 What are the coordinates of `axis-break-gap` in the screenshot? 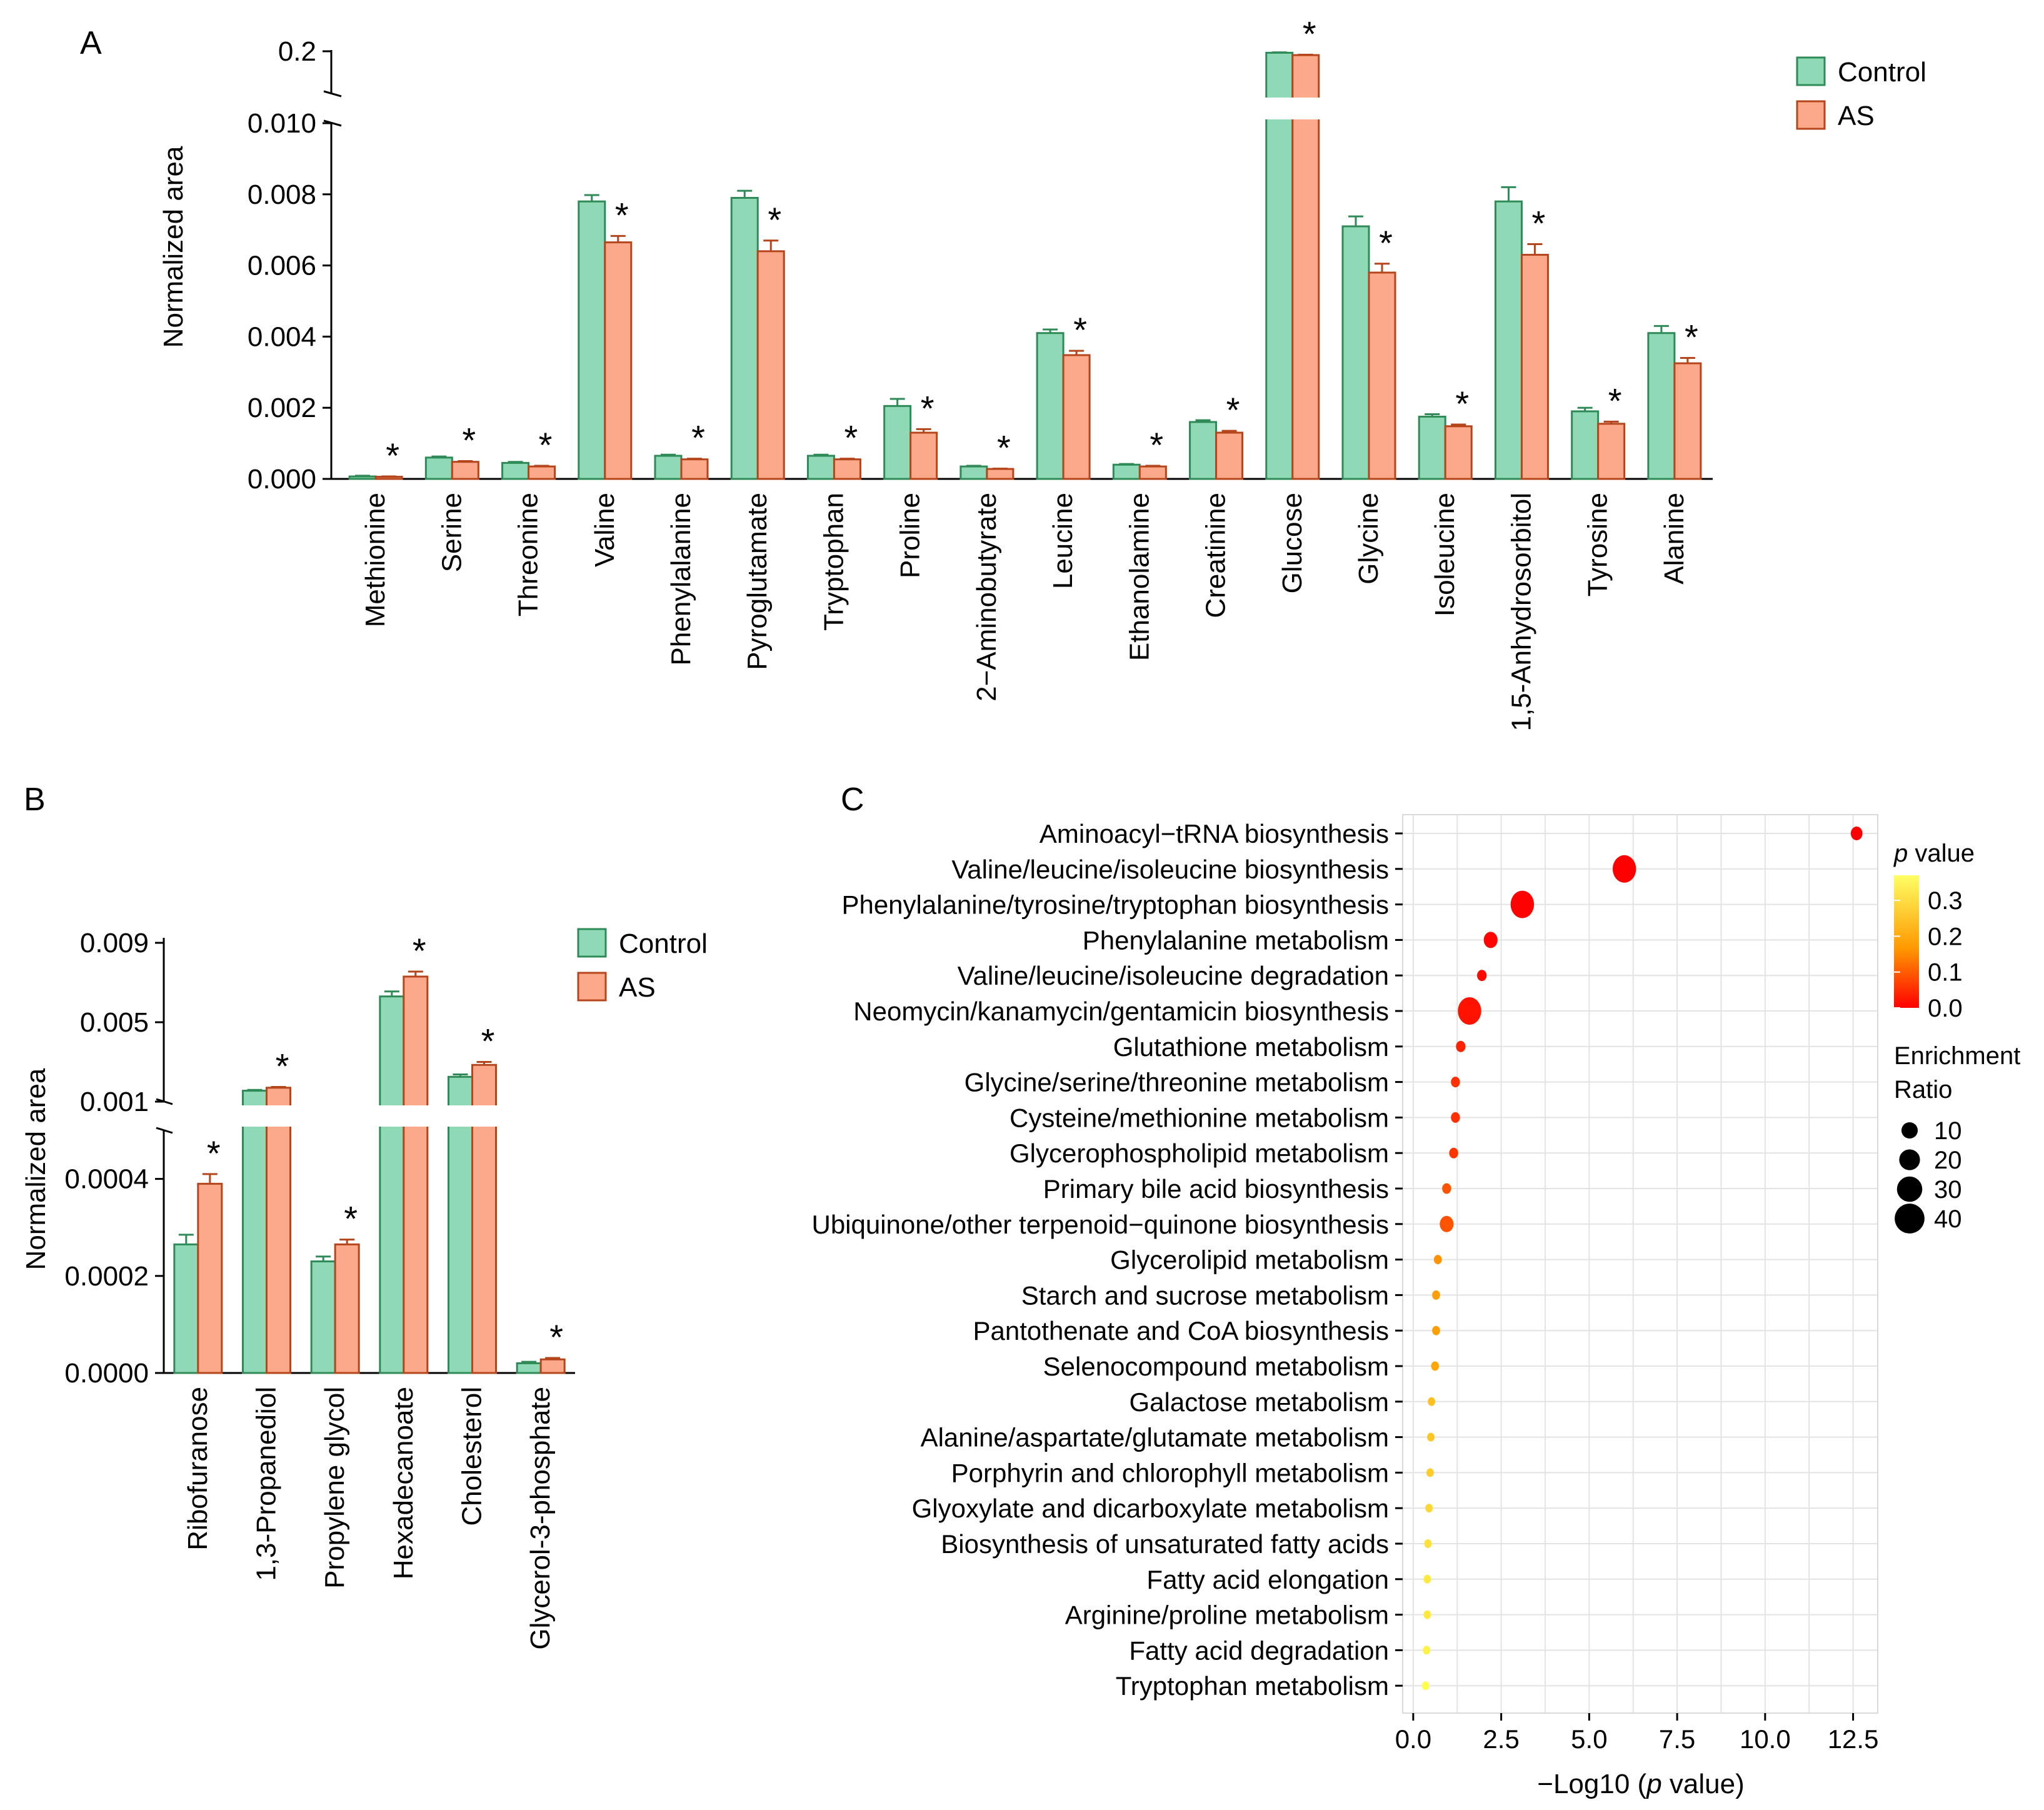 It's located at (1292, 108).